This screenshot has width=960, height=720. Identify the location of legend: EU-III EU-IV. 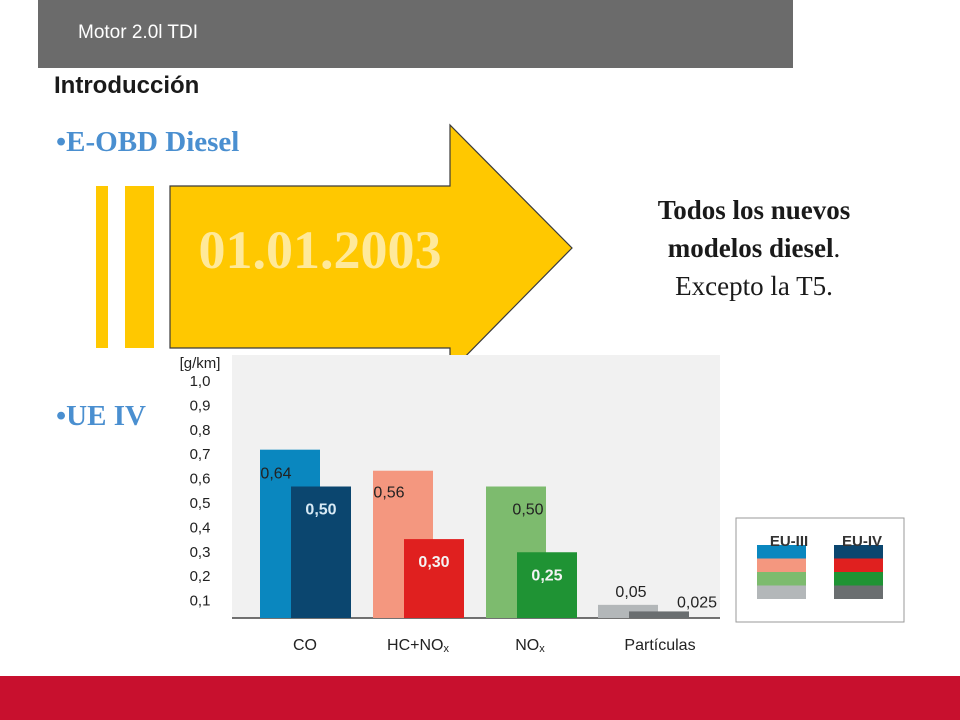
(820, 570).